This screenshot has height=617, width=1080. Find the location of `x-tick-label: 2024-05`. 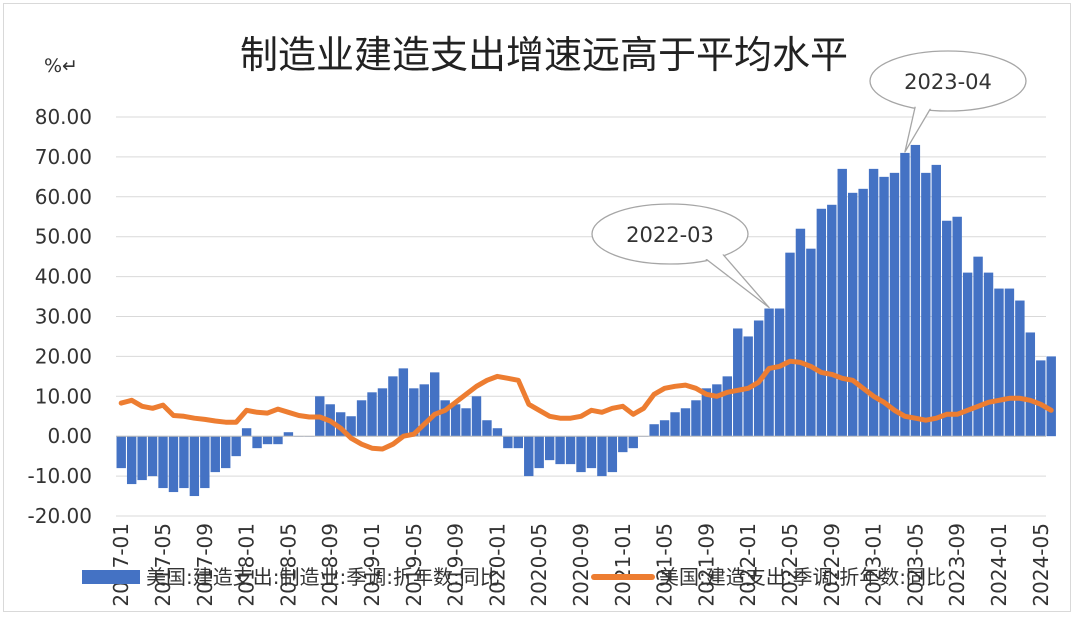

x-tick-label: 2024-05 is located at coordinates (1041, 565).